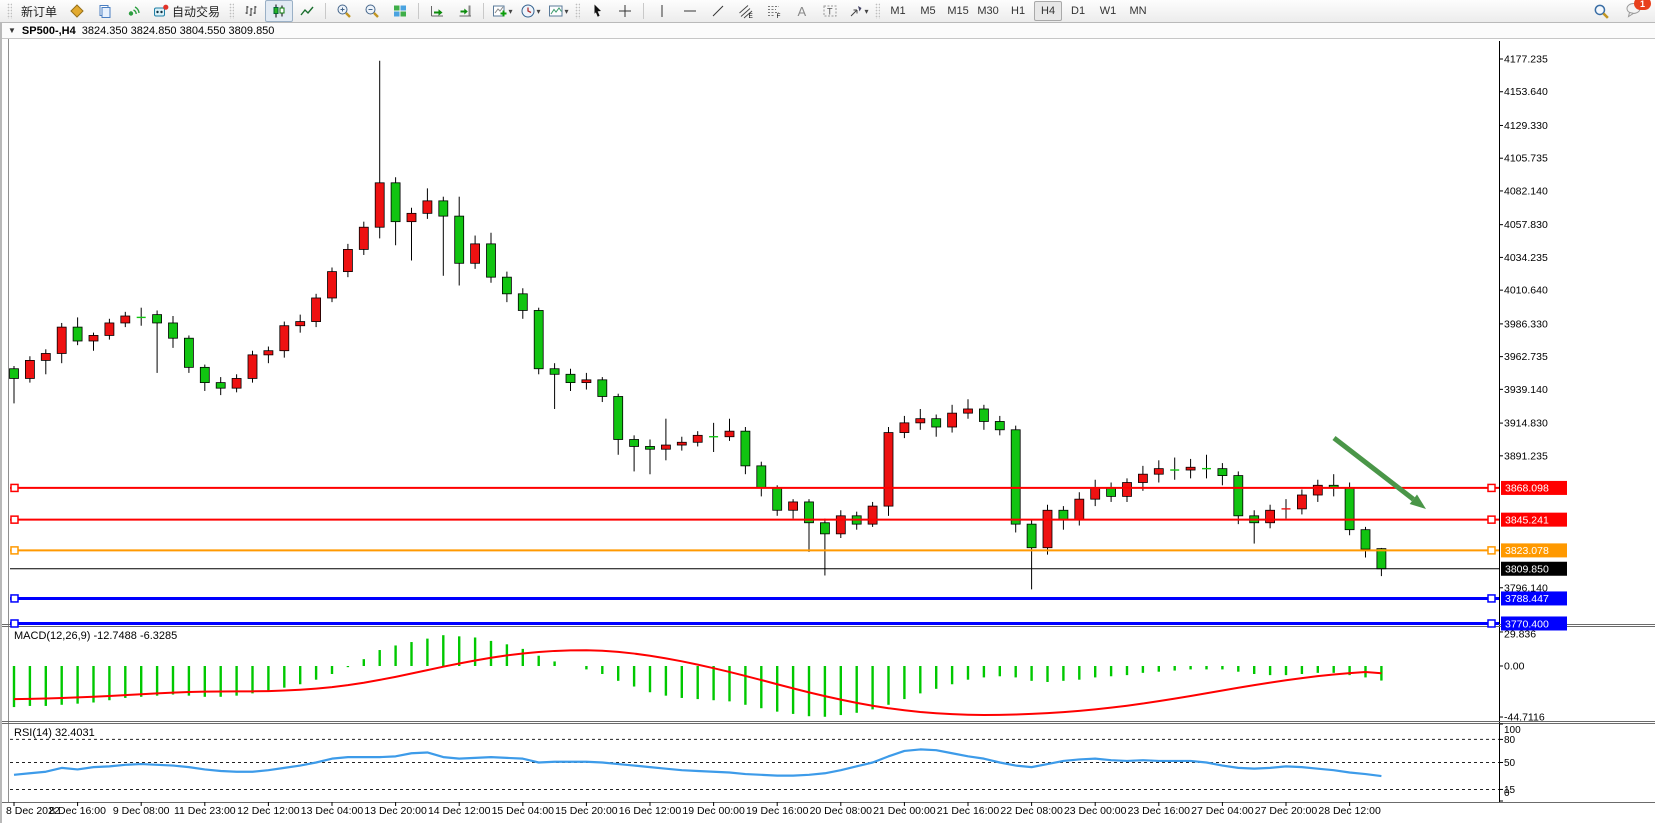  What do you see at coordinates (697, 682) in the screenshot?
I see `macd-signal-line` at bounding box center [697, 682].